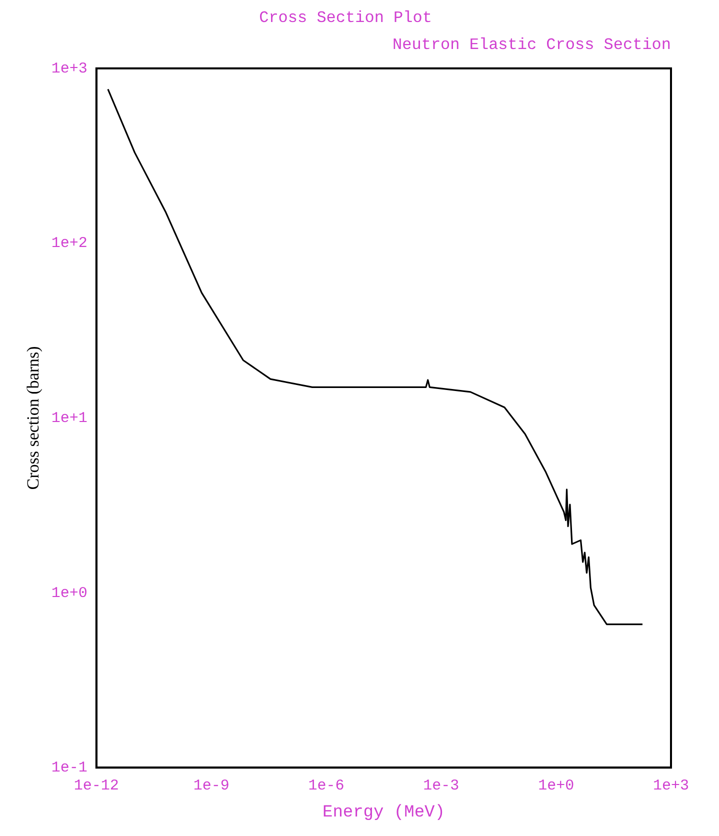  Describe the element at coordinates (326, 786) in the screenshot. I see `x-tick-label: 1e-6` at that location.